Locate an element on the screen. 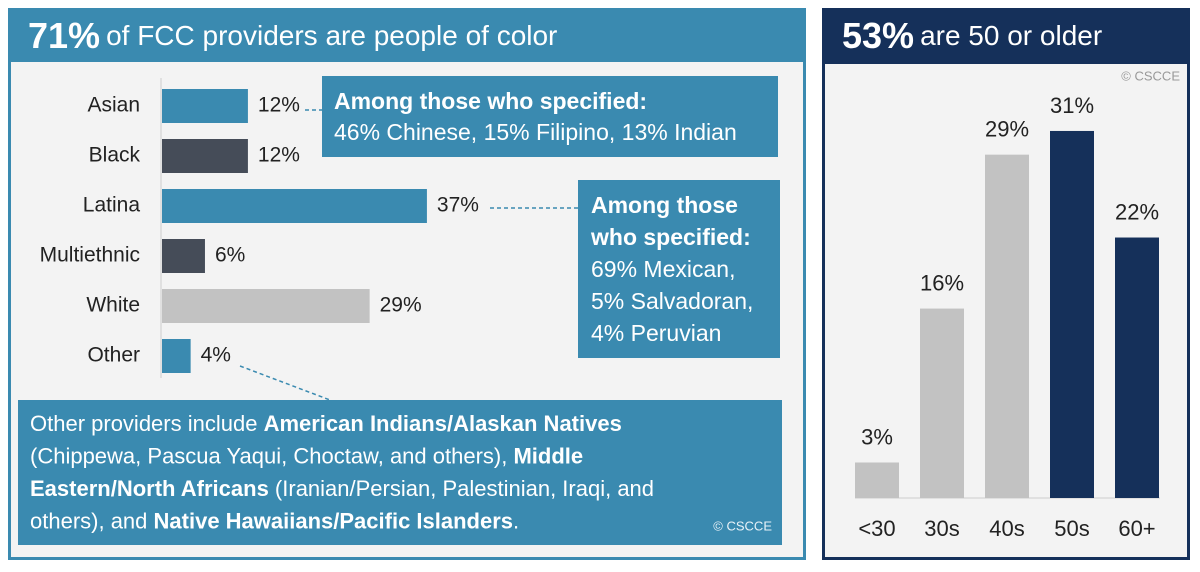 The image size is (1200, 572). text-segment: Eastern/North Africans is located at coordinates (149, 488).